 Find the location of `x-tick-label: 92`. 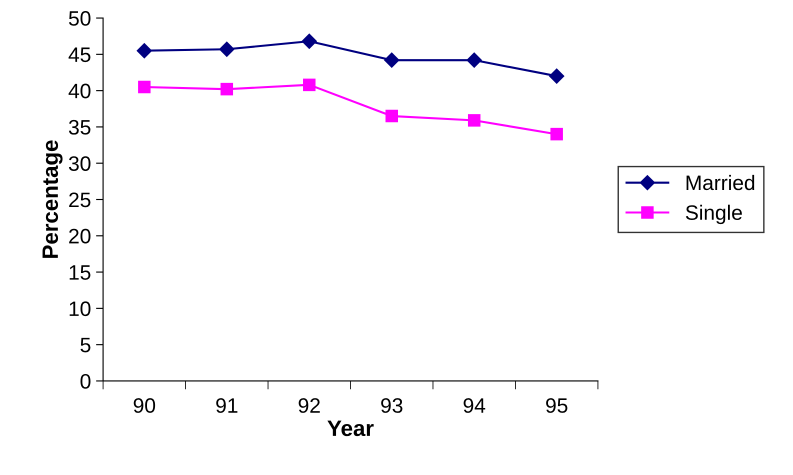

x-tick-label: 92 is located at coordinates (309, 405).